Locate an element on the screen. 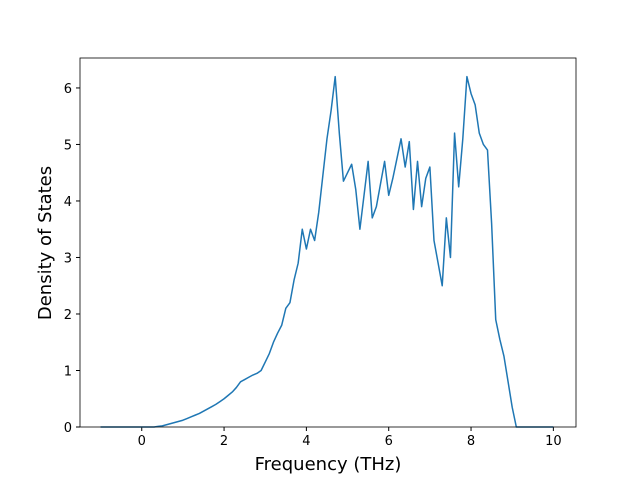 Image resolution: width=640 pixels, height=480 pixels. x-tick-label: 10 is located at coordinates (553, 441).